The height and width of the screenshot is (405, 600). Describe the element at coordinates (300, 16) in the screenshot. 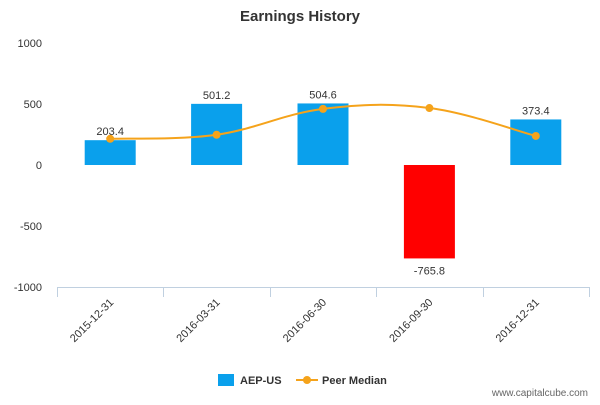

I see `chart-title: Earnings History` at that location.